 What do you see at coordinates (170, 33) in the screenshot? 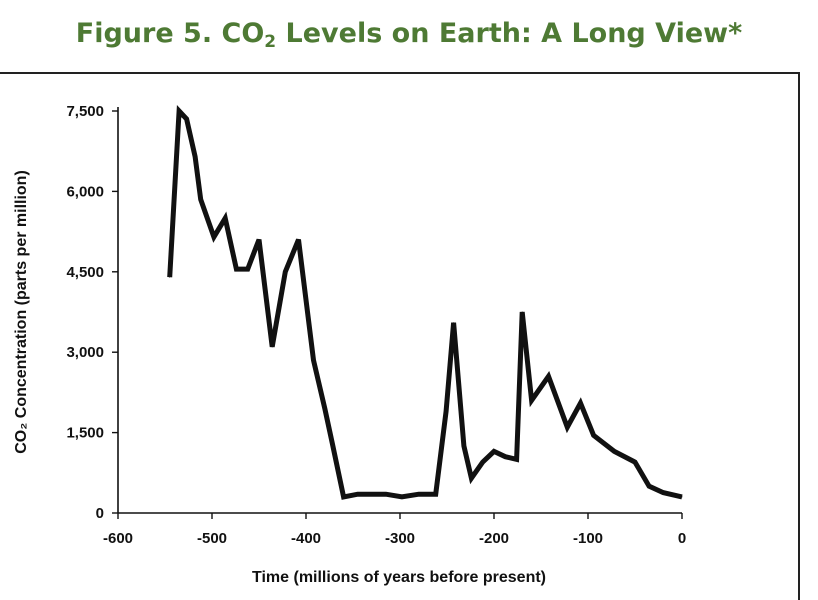
I see `figure-title-main: Figure 5. CO` at bounding box center [170, 33].